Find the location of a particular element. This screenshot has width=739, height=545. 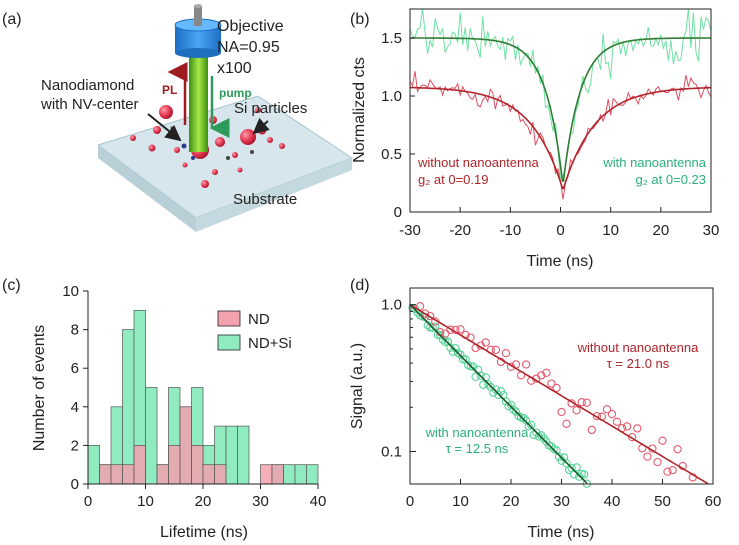

c-ytick-label: 10 is located at coordinates (70, 291).